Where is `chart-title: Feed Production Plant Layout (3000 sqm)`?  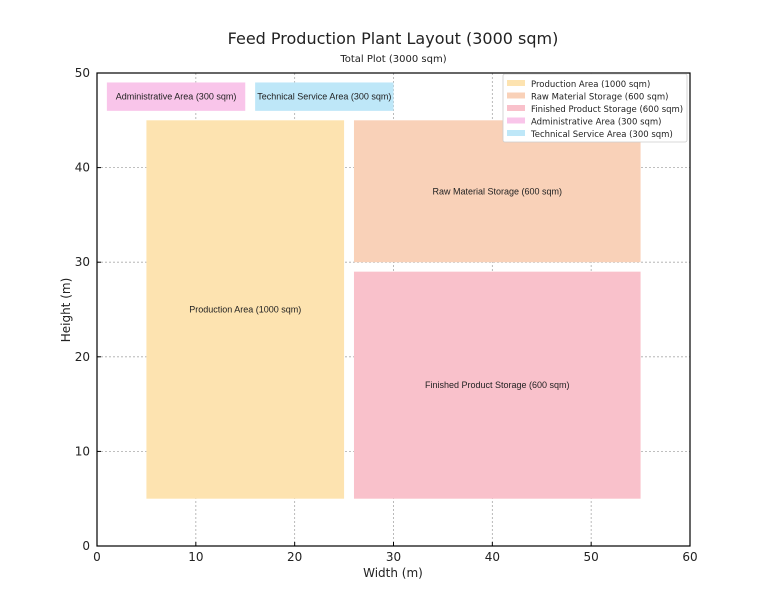 chart-title: Feed Production Plant Layout (3000 sqm) is located at coordinates (393, 38).